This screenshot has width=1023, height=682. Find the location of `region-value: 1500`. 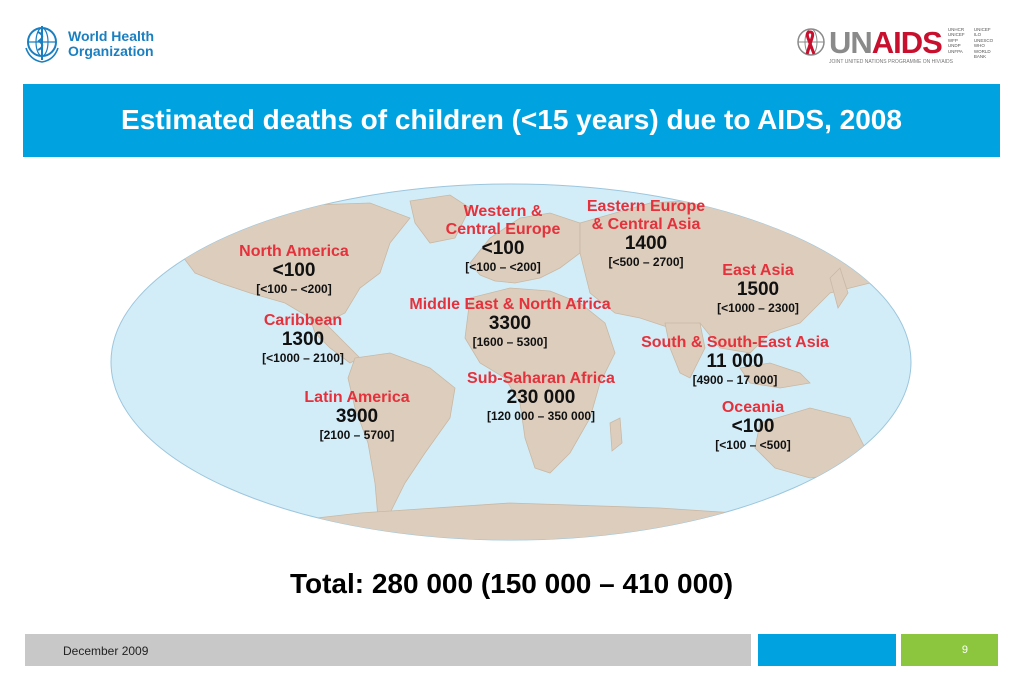

region-value: 1500 is located at coordinates (758, 289).